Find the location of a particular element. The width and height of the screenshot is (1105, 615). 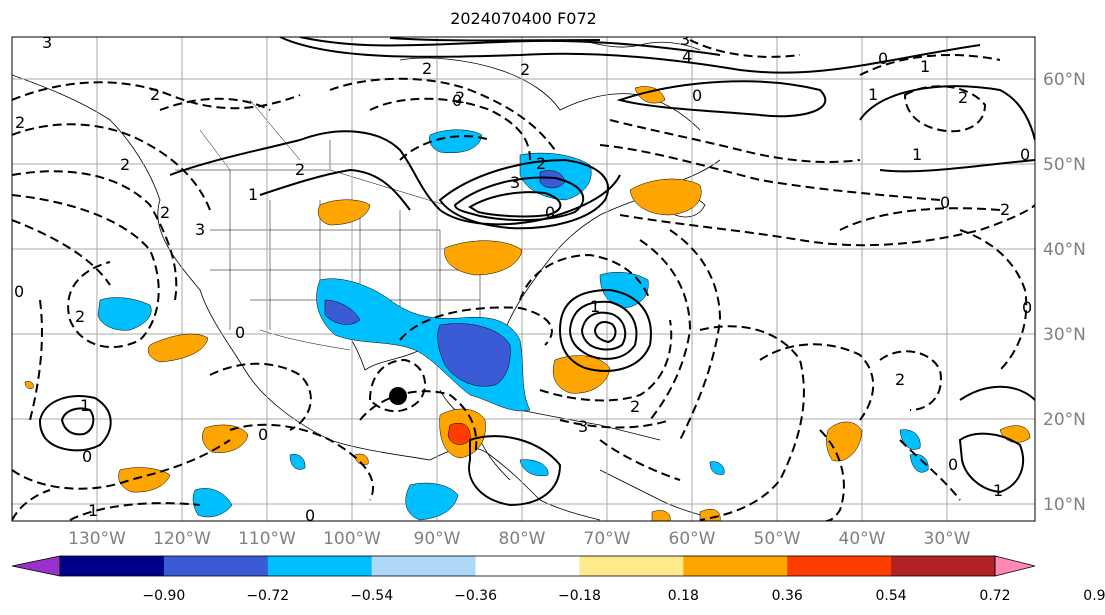

colorbar-tick: −0.90 is located at coordinates (163, 596).